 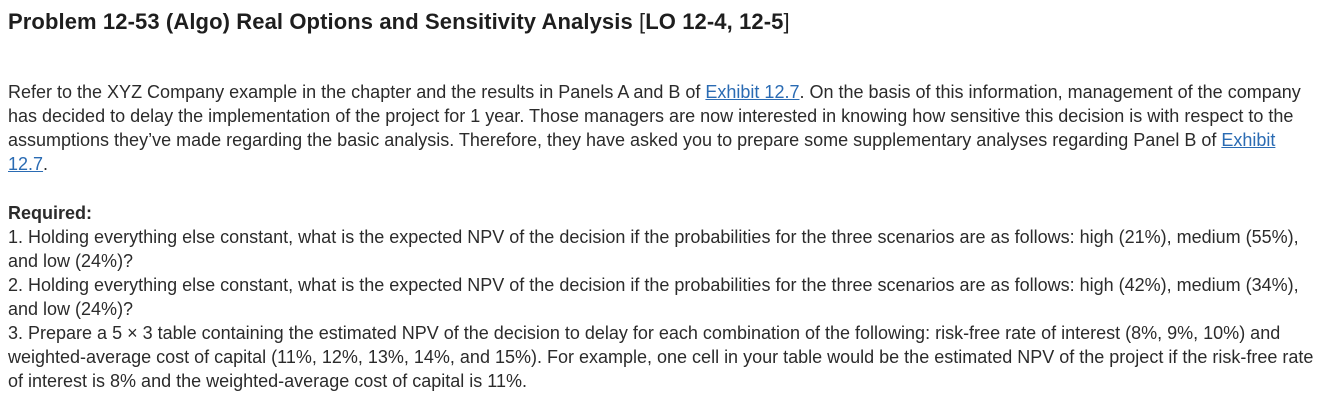 I want to click on learning-objectives: LO 12-4, 12-5, so click(x=714, y=21).